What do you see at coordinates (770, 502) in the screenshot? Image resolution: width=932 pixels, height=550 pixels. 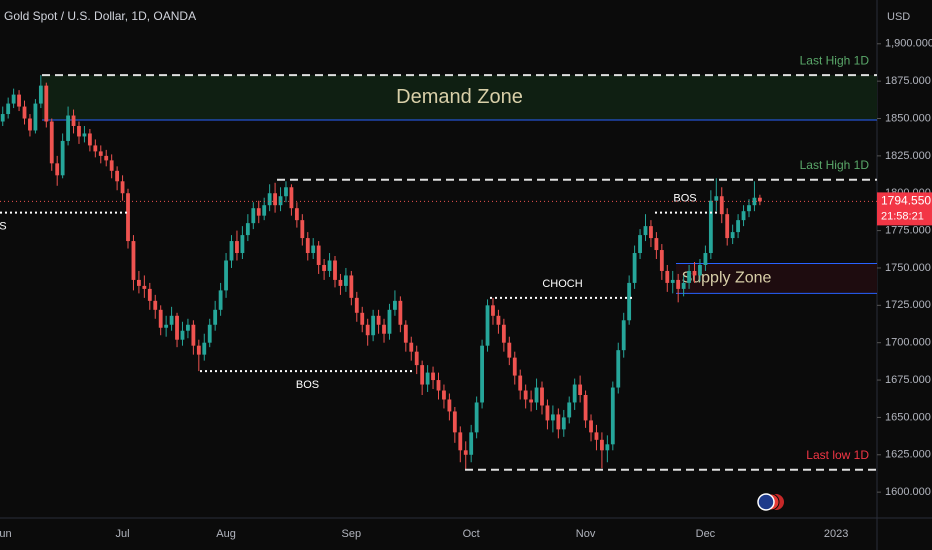 I see `event-icon` at bounding box center [770, 502].